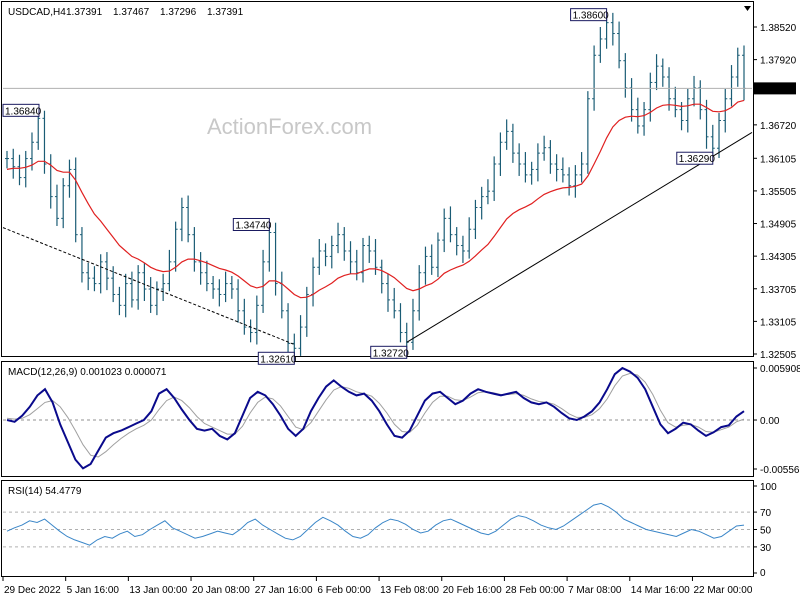 This screenshot has width=800, height=600. Describe the element at coordinates (23, 111) in the screenshot. I see `price-annotation-label: 1.36840` at that location.